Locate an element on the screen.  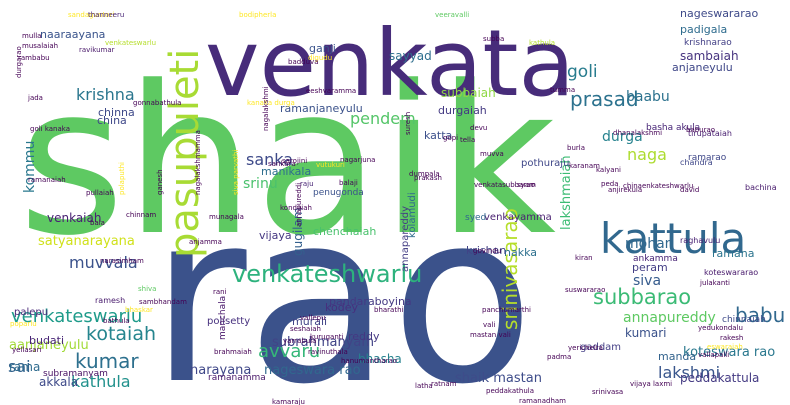
word-kumari: kumari is located at coordinates (646, 333).